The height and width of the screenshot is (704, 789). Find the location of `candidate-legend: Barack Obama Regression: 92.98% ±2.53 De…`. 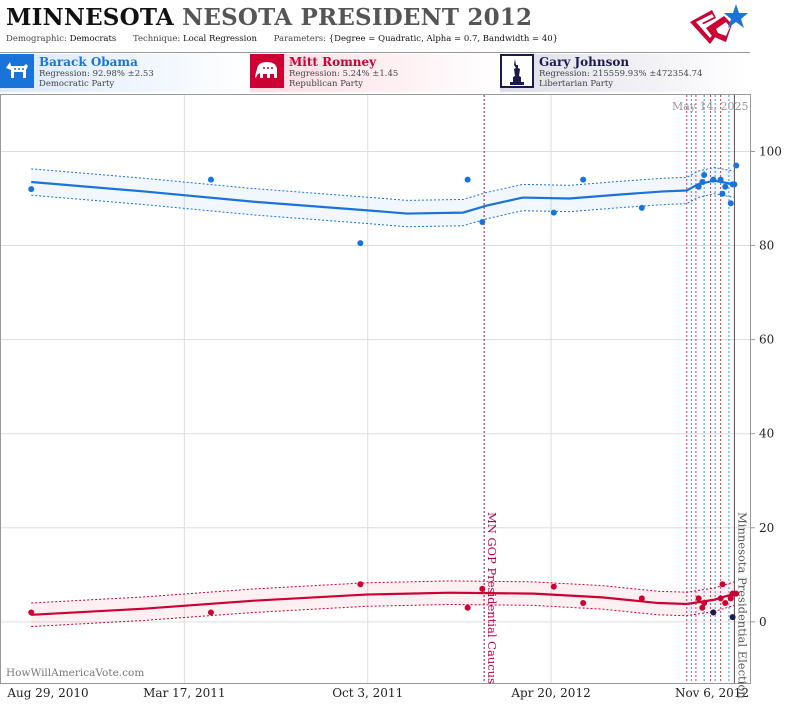

candidate-legend: Barack Obama Regression: 92.98% ±2.53 De… is located at coordinates (394, 74).